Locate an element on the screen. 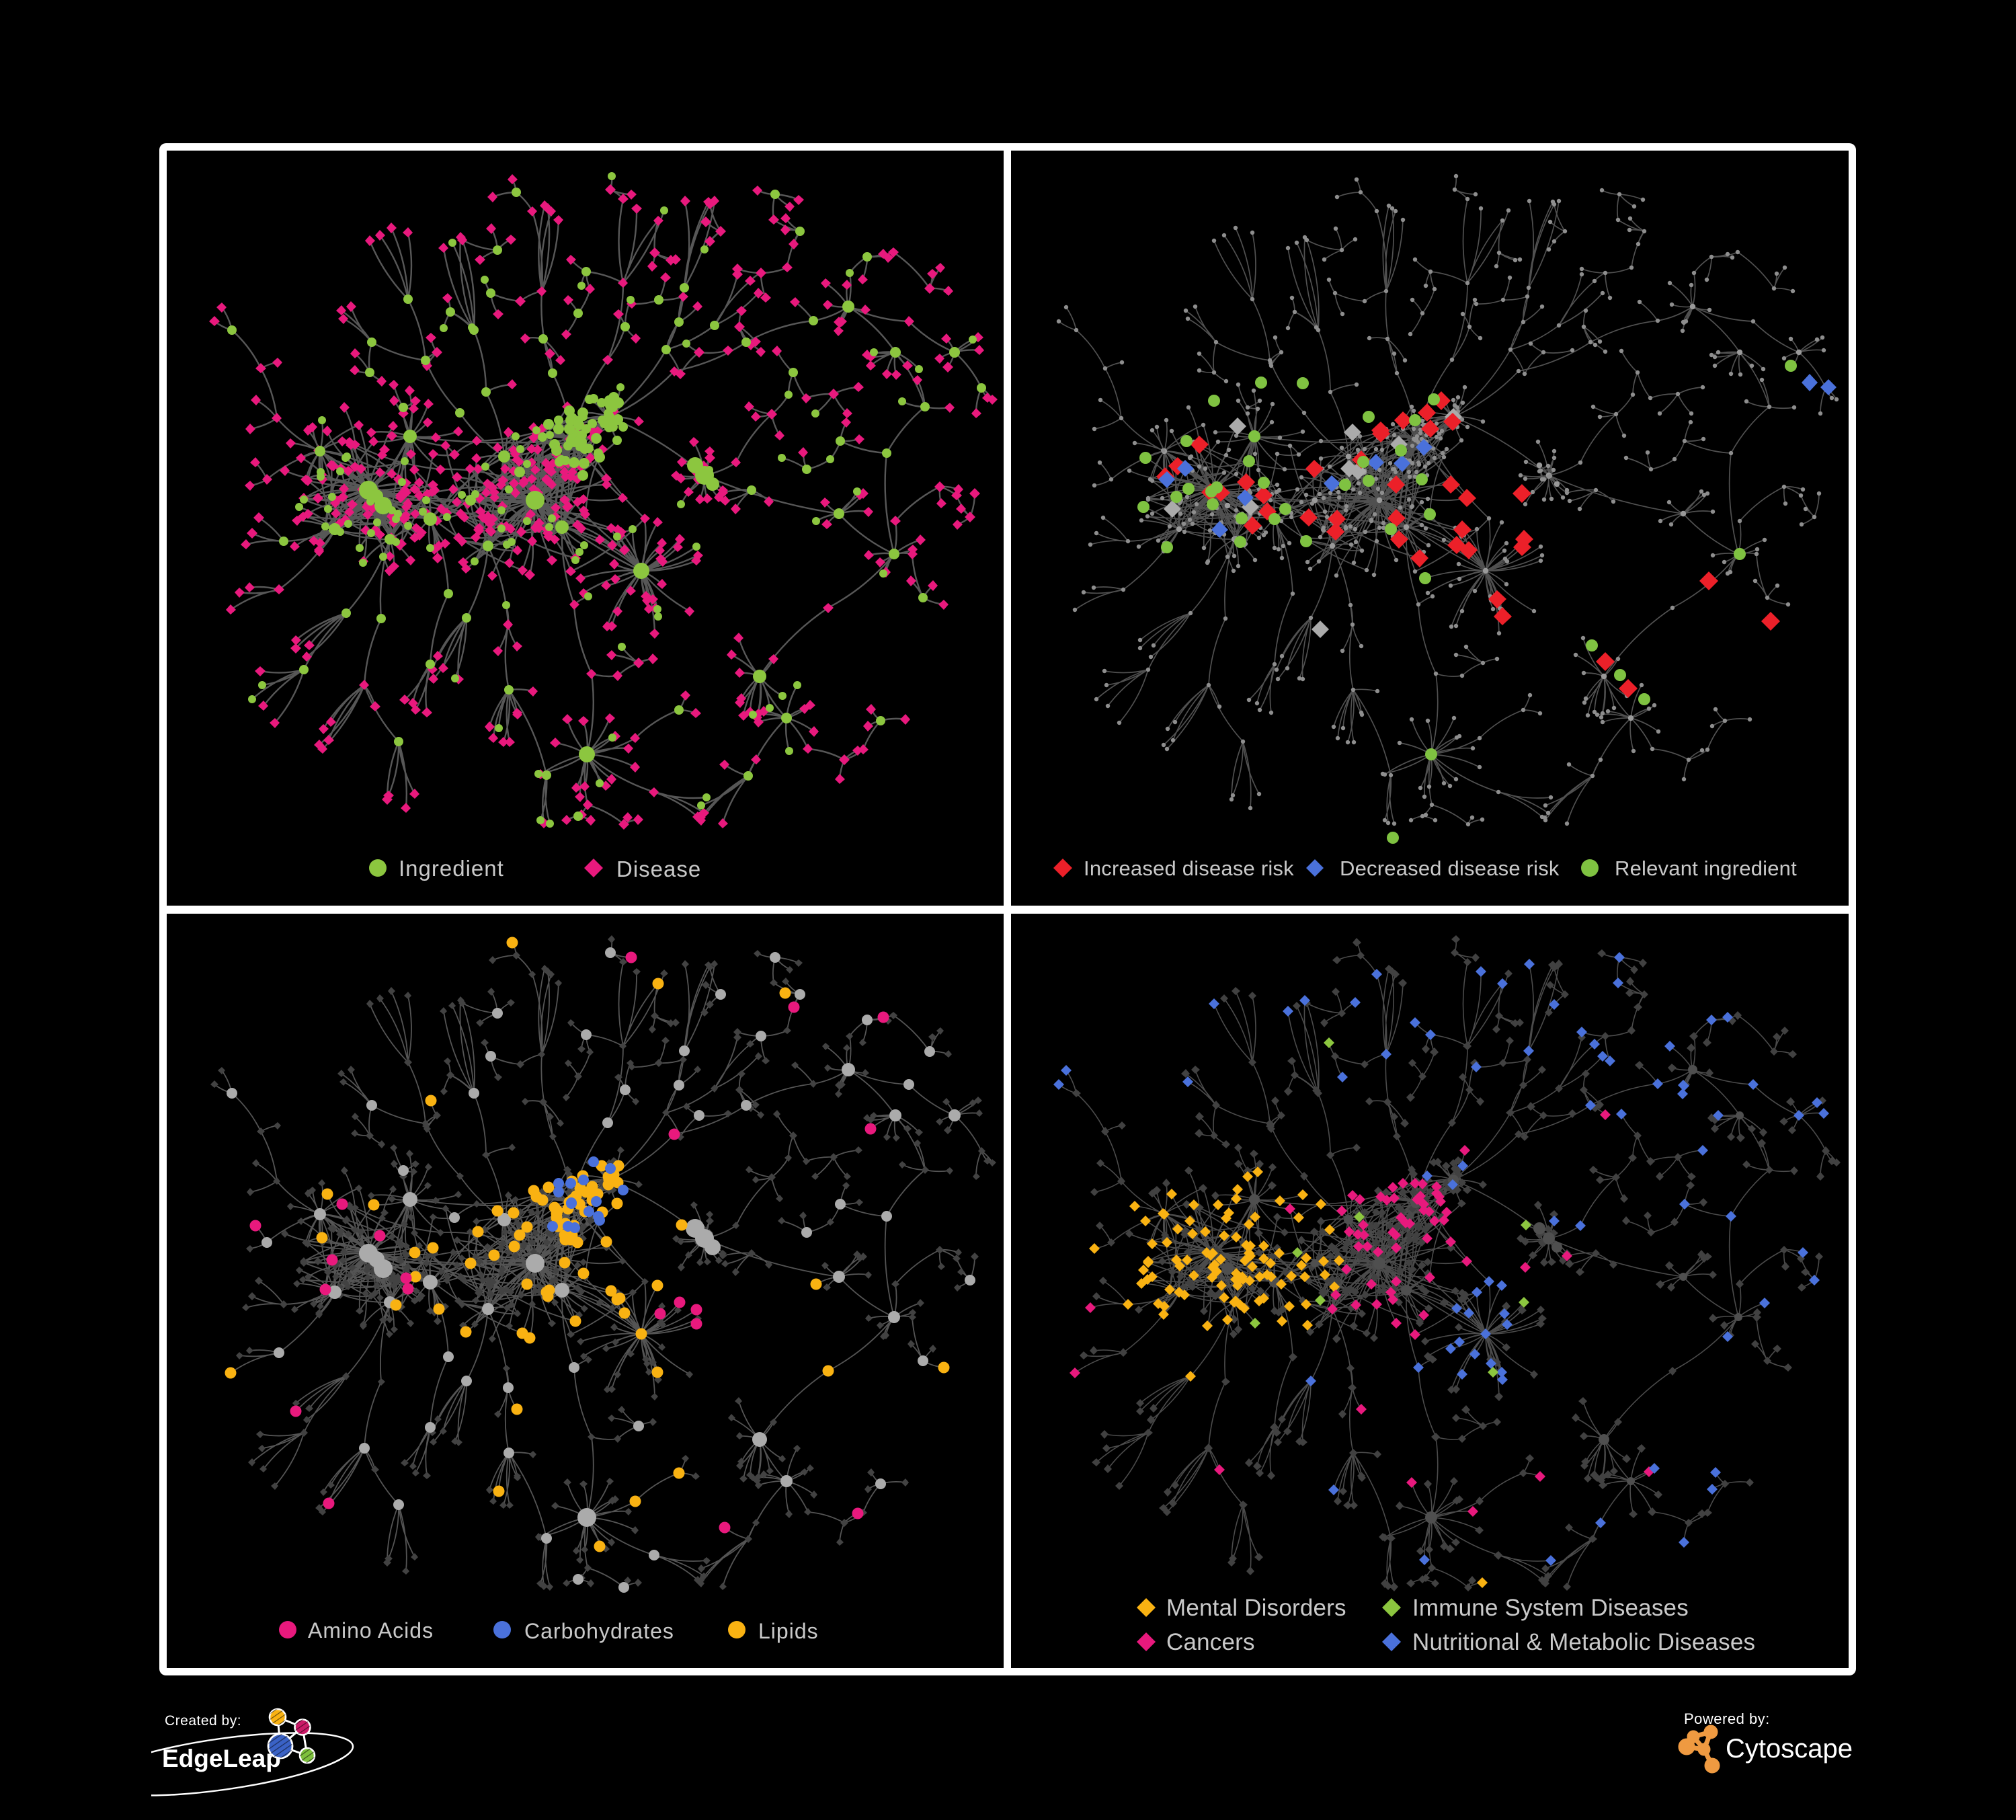  svg-text: Decreased disease risk is located at coordinates (1450, 868).